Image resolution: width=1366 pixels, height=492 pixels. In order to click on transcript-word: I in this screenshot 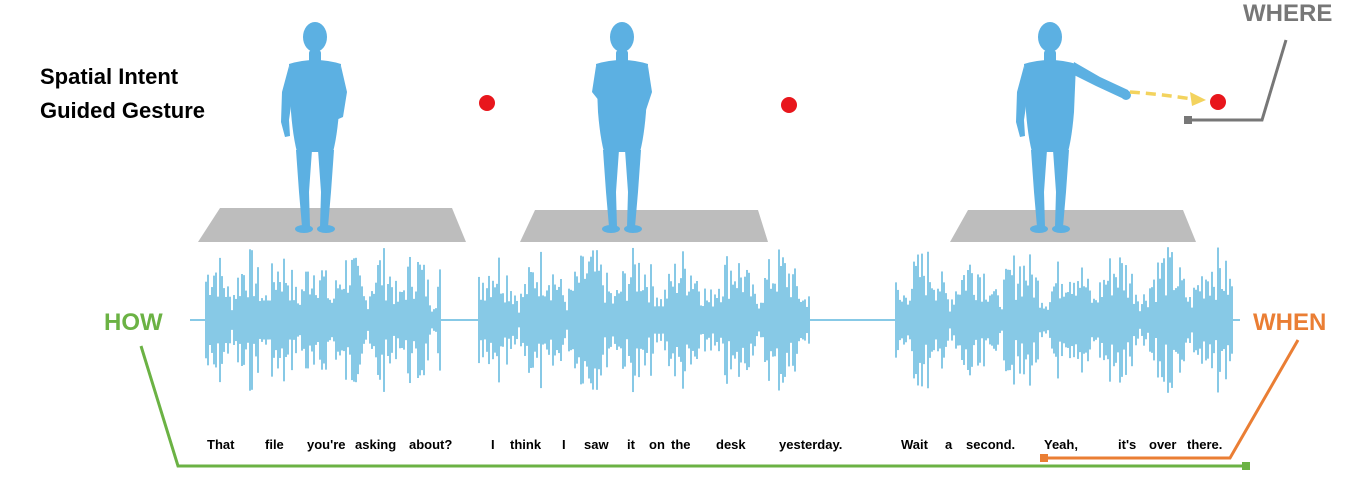, I will do `click(493, 444)`.